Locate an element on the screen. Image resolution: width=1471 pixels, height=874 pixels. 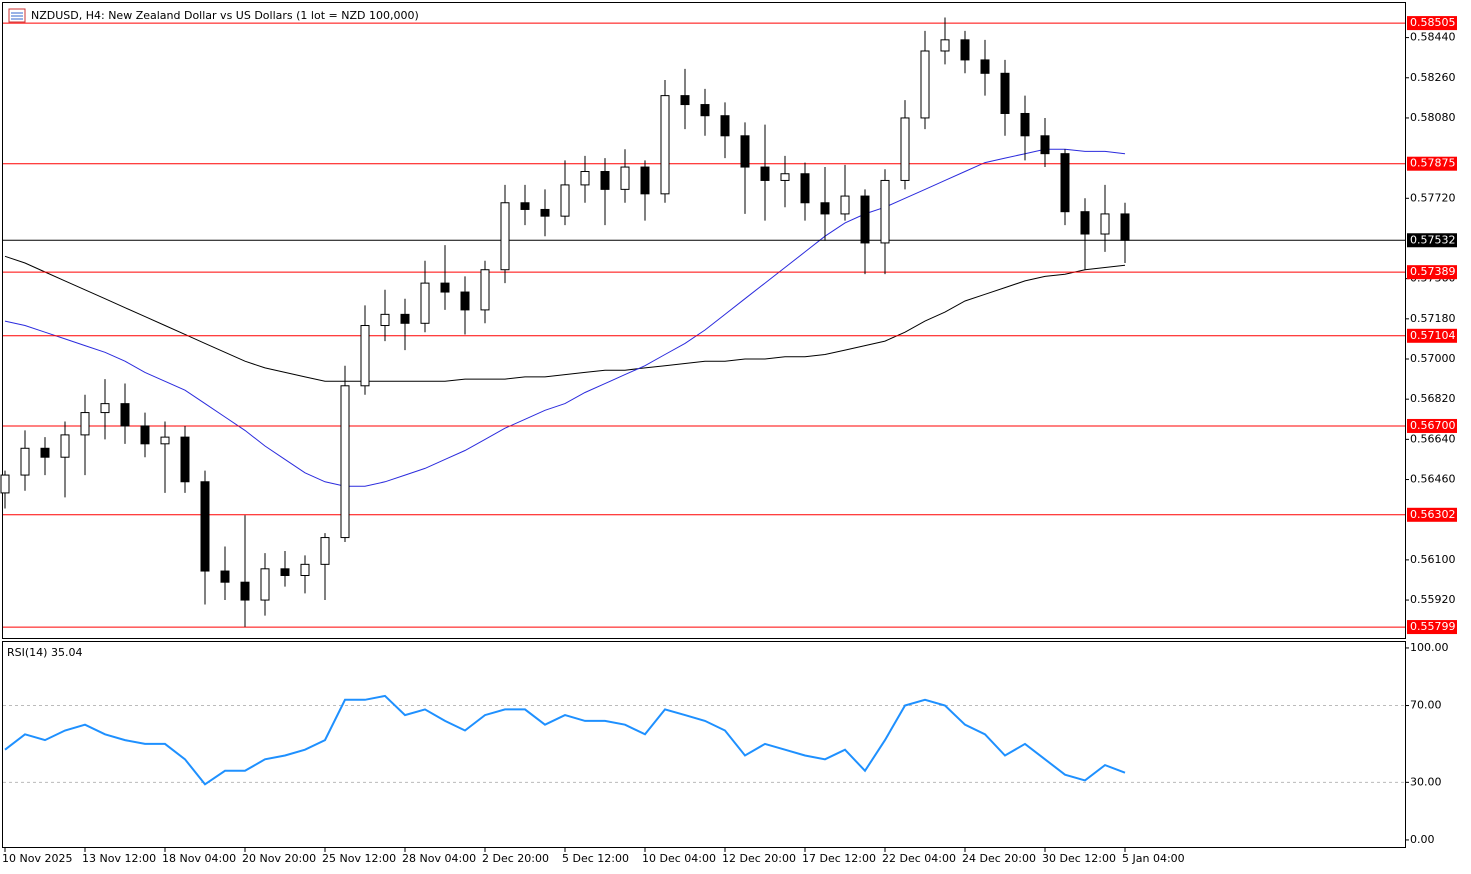
x-tick-label: 24 Dec 20:00 is located at coordinates (999, 858).